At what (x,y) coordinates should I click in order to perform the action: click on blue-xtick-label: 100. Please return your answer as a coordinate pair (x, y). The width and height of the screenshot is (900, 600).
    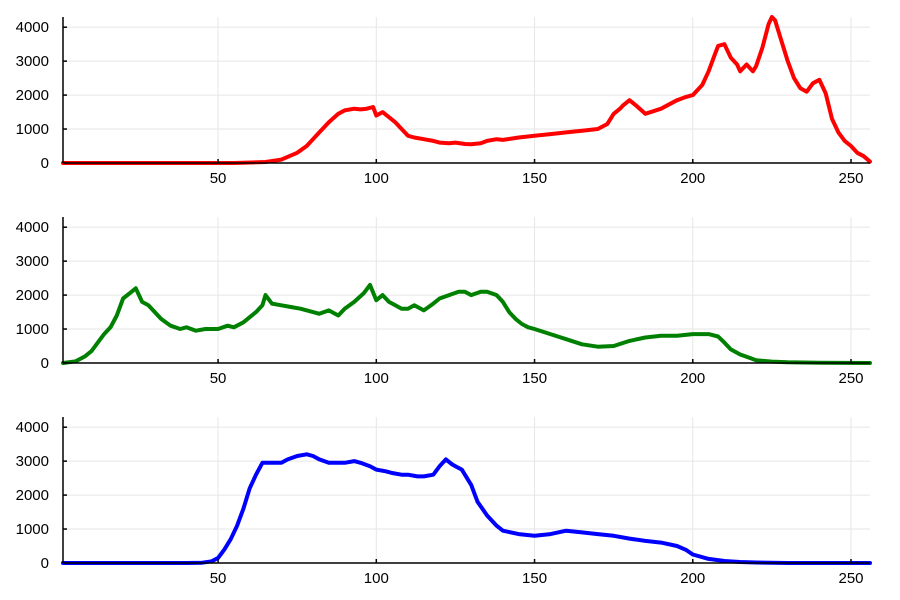
    Looking at the image, I should click on (376, 578).